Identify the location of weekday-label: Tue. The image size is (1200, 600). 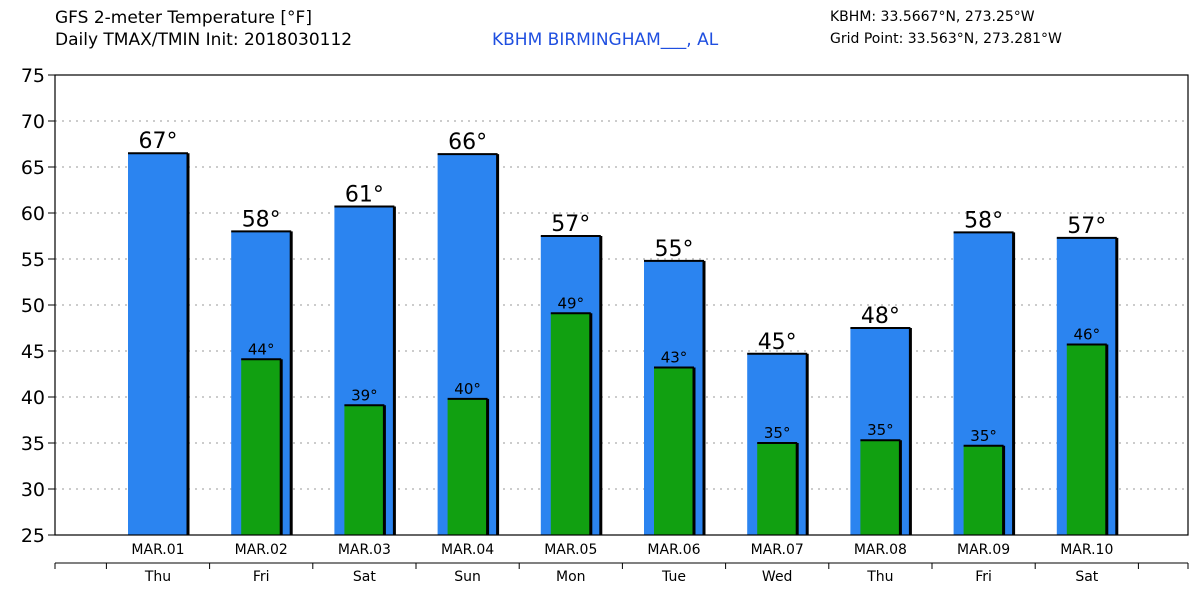
(673, 577).